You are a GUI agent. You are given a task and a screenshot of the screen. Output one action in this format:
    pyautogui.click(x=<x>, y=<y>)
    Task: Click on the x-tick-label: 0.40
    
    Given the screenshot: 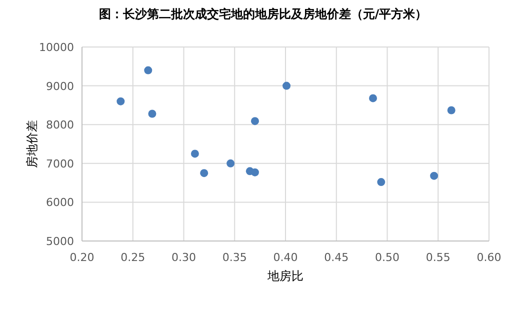 What is the action you would take?
    pyautogui.click(x=285, y=257)
    